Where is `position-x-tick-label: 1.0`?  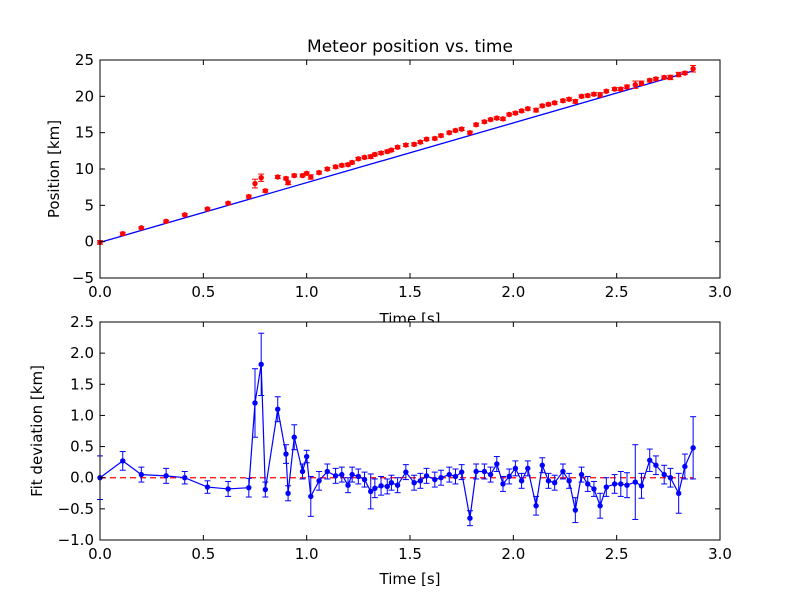
position-x-tick-label: 1.0 is located at coordinates (307, 292).